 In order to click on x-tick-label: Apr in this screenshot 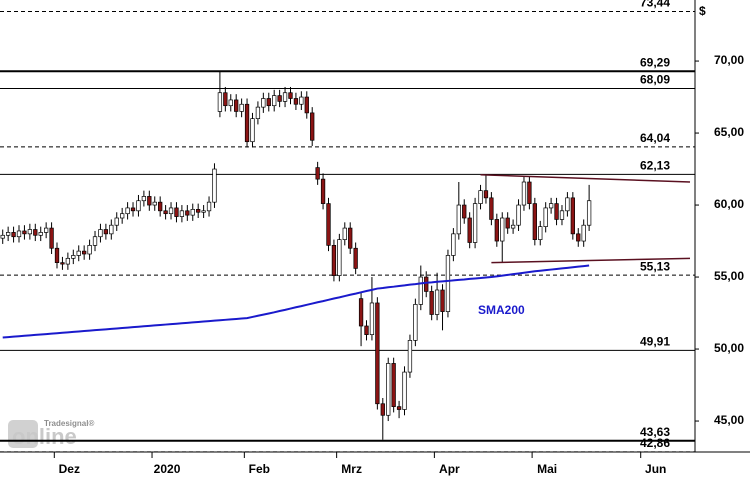, I will do `click(449, 469)`.